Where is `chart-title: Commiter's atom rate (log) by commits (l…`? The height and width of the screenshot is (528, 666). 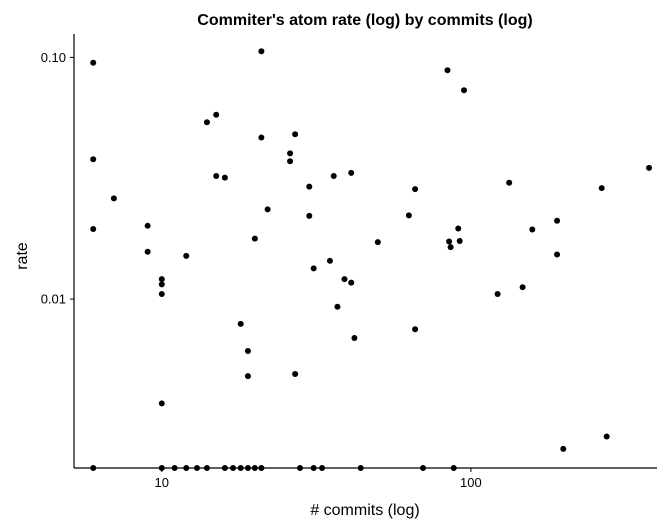
chart-title: Commiter's atom rate (log) by commits (l… is located at coordinates (364, 20).